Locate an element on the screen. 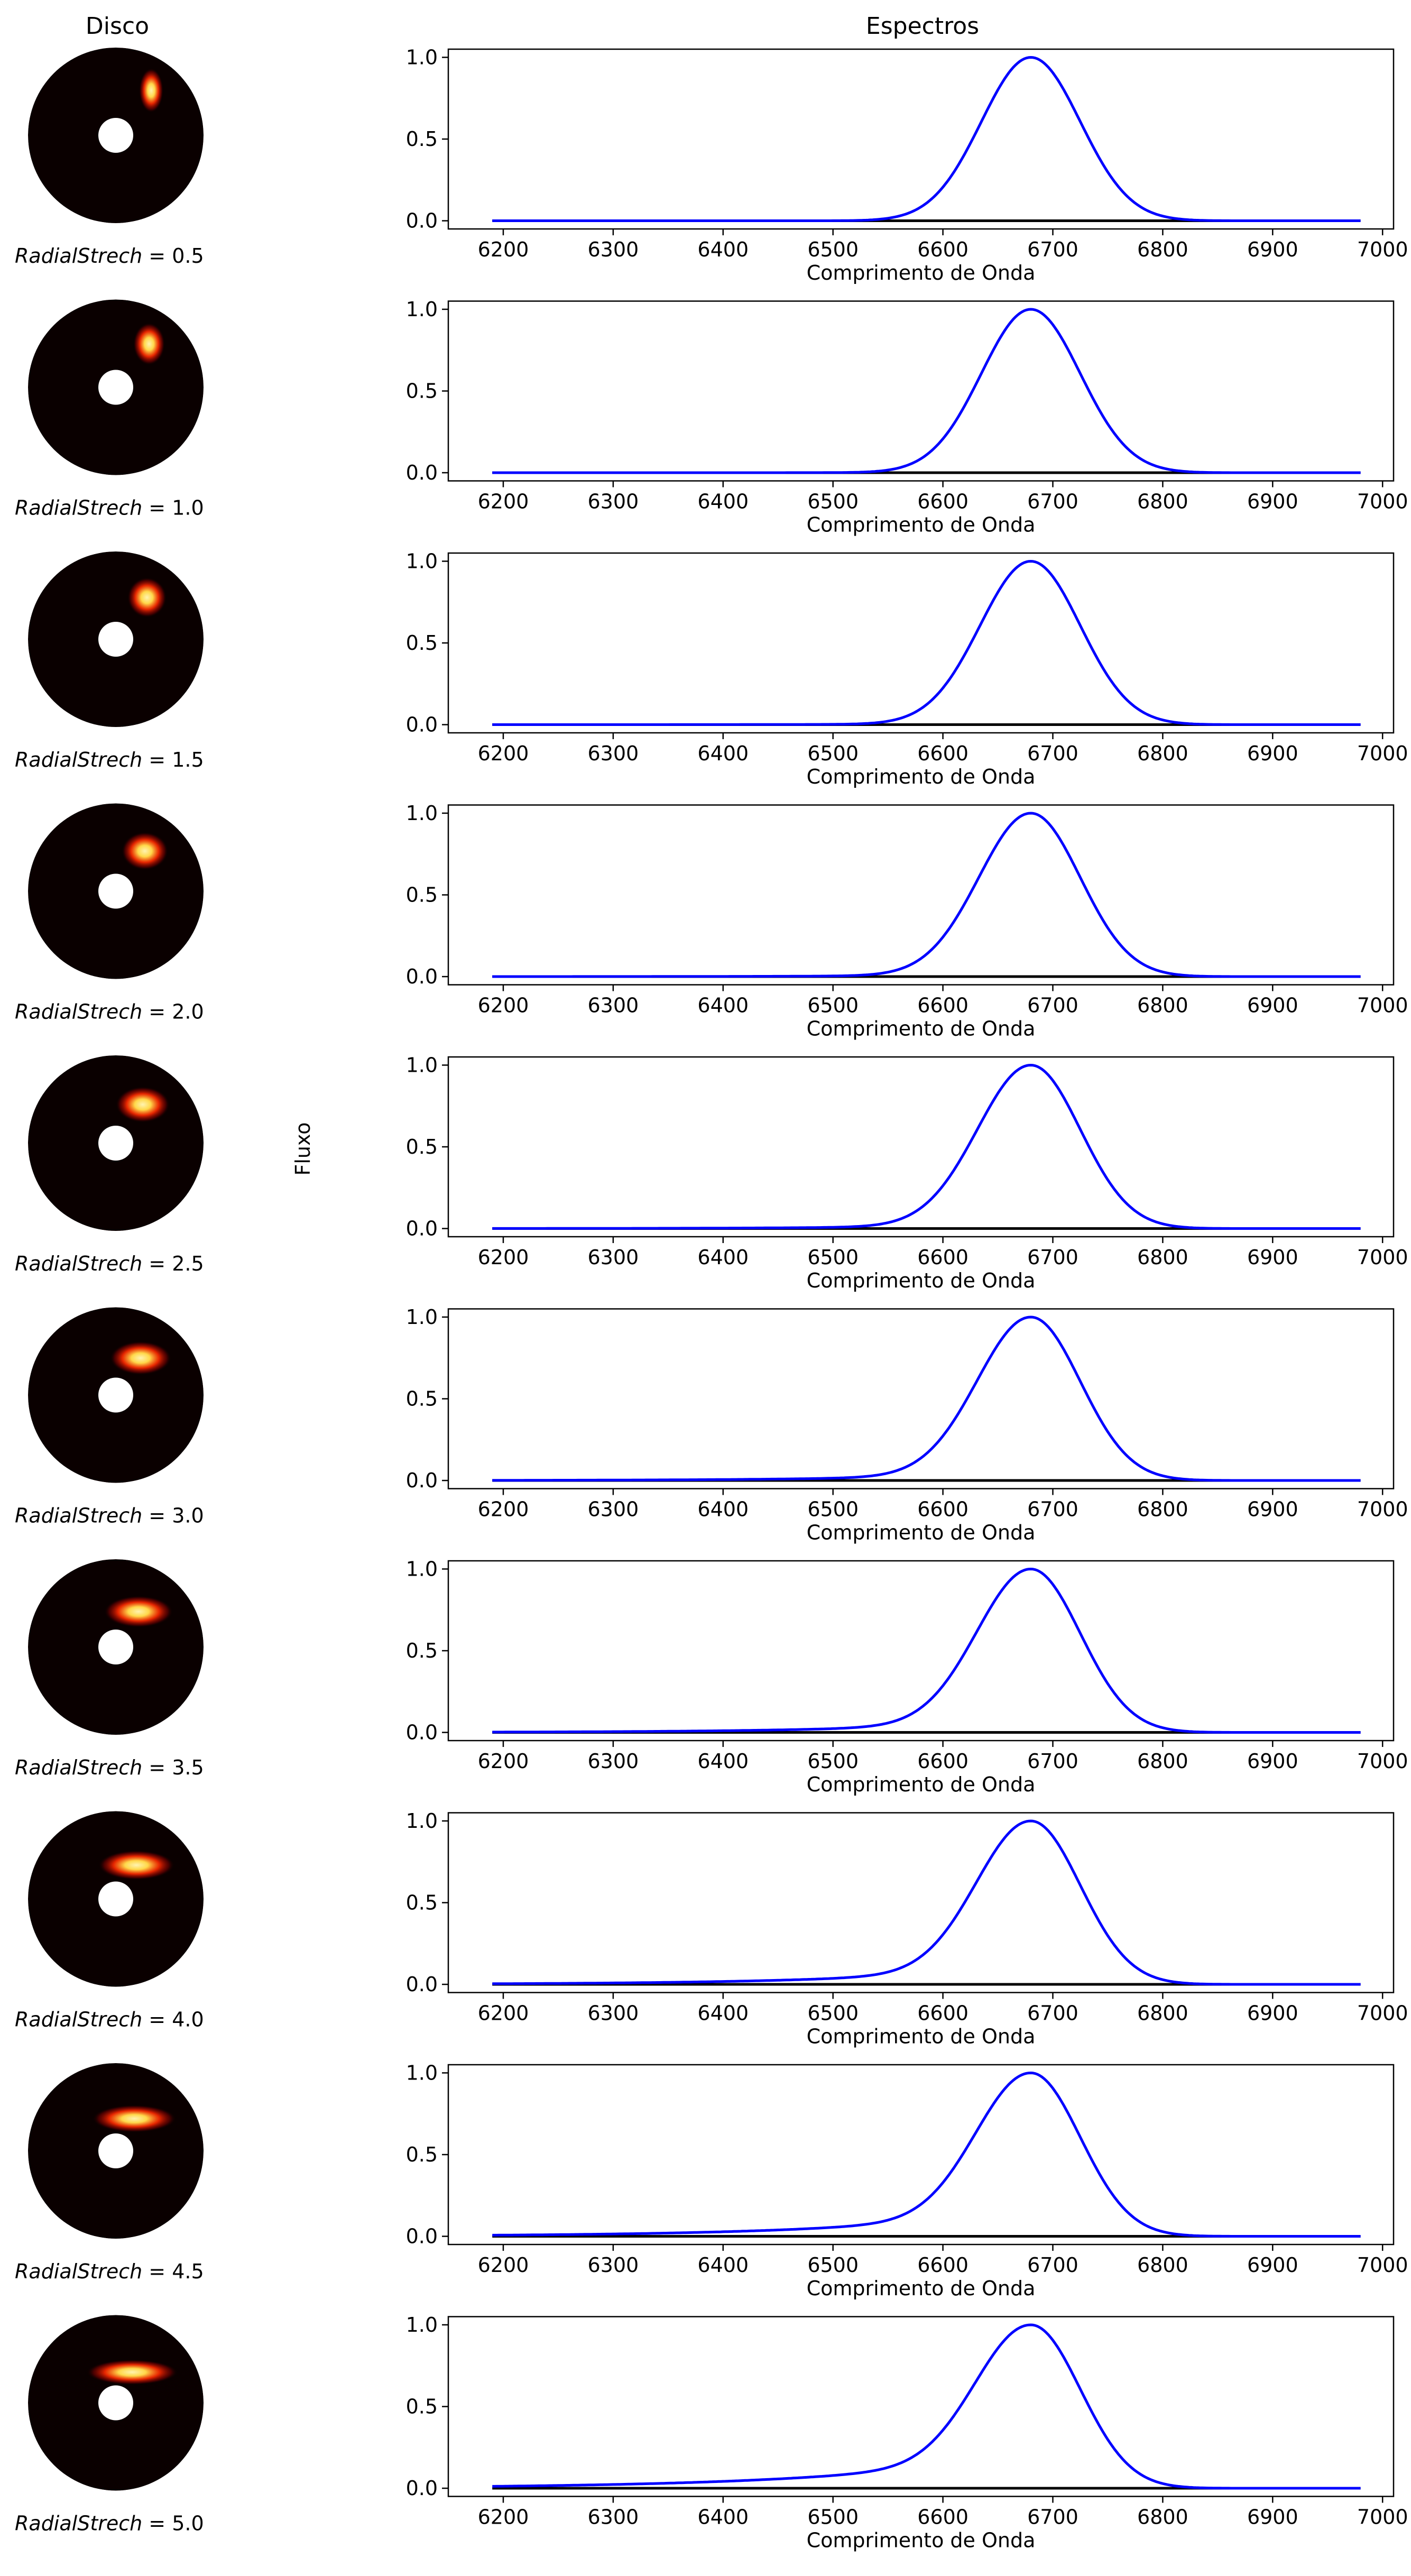  disk-parameter-label: RadialStrech = 3.5 is located at coordinates (109, 1767).